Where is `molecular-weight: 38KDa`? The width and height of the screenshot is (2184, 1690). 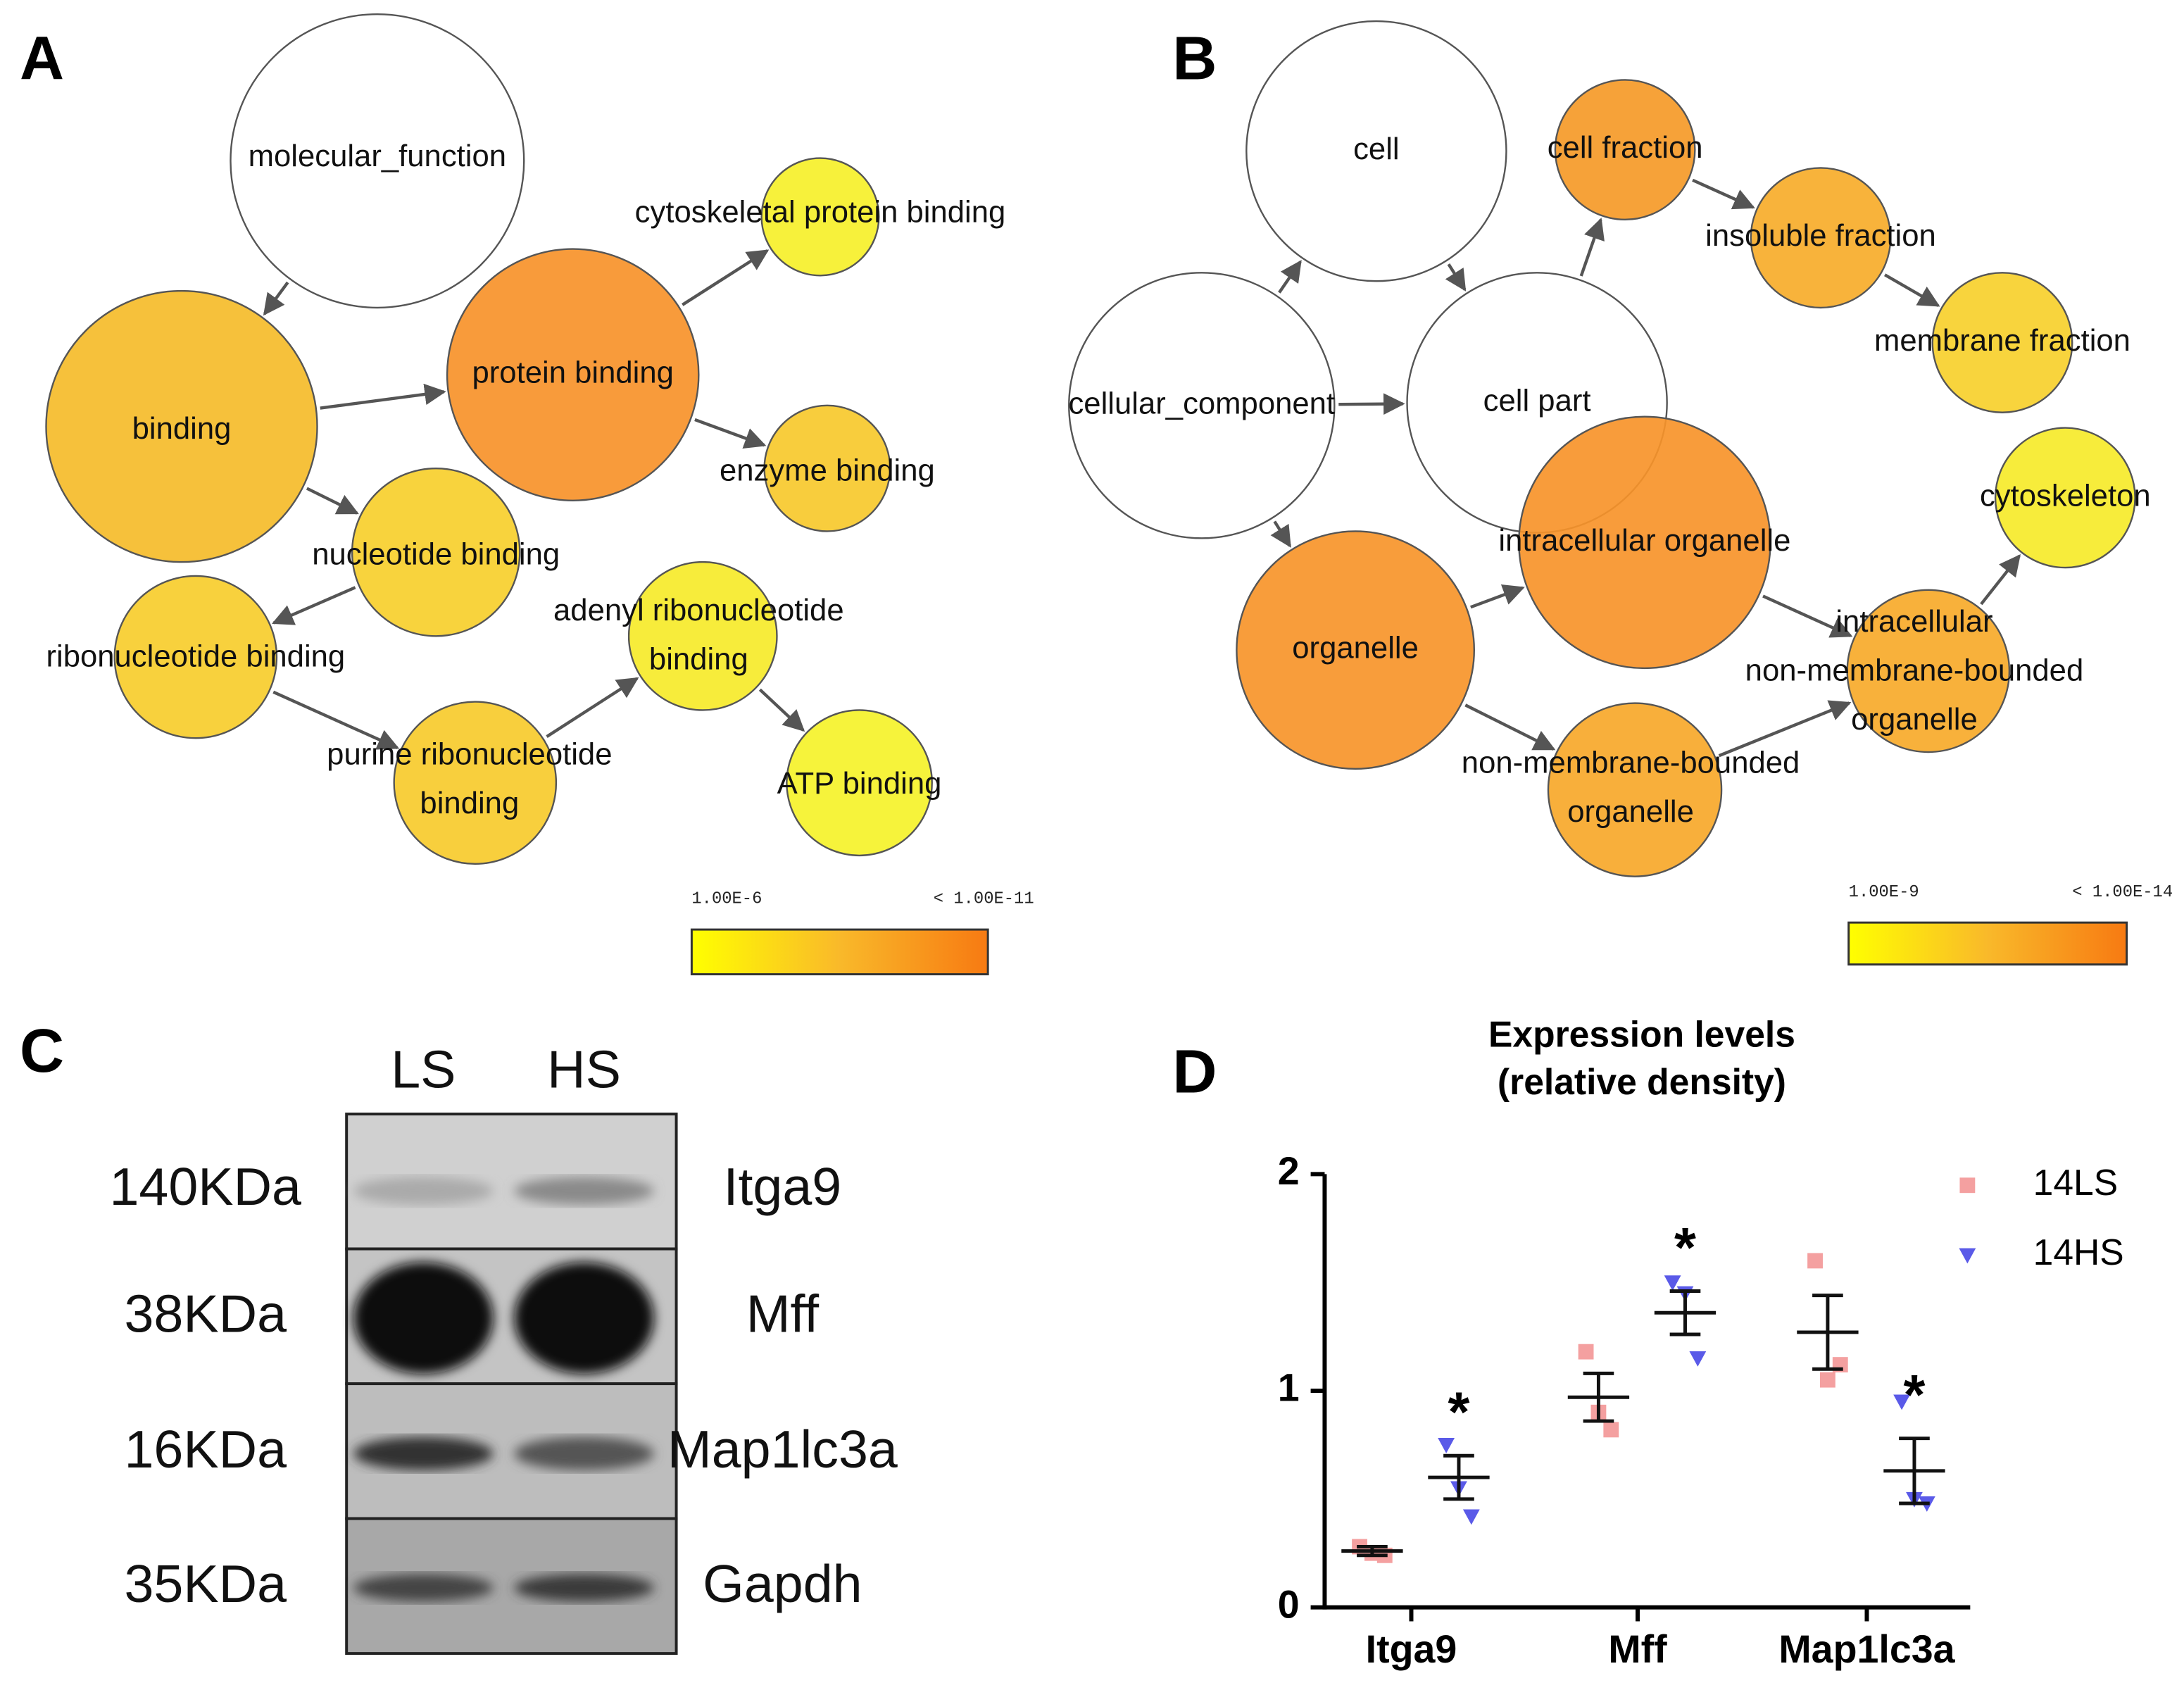 molecular-weight: 38KDa is located at coordinates (205, 1314).